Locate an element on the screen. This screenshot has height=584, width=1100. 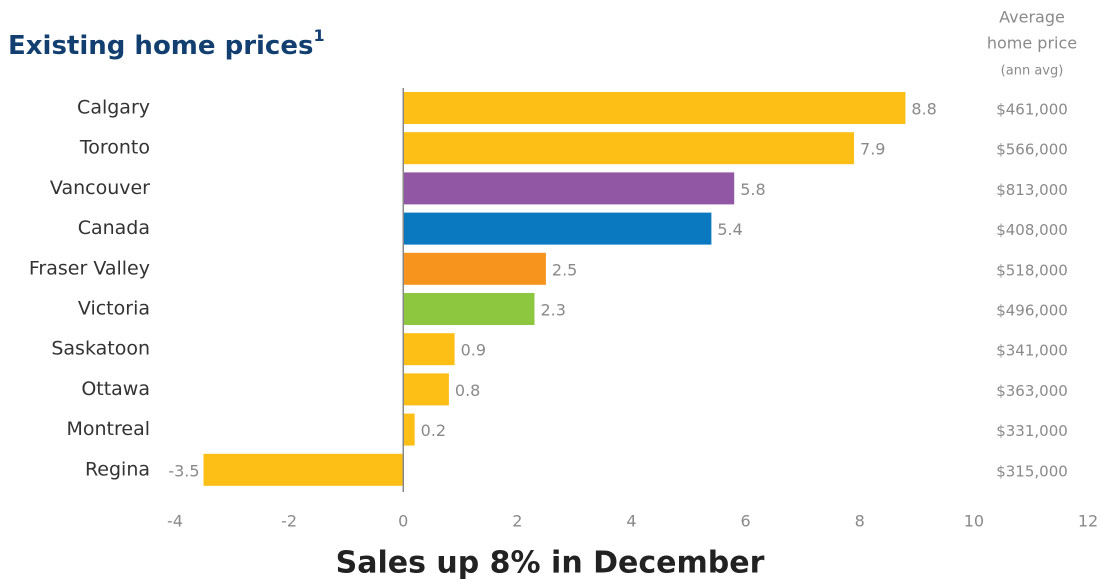
value-label: 2.5 is located at coordinates (564, 269).